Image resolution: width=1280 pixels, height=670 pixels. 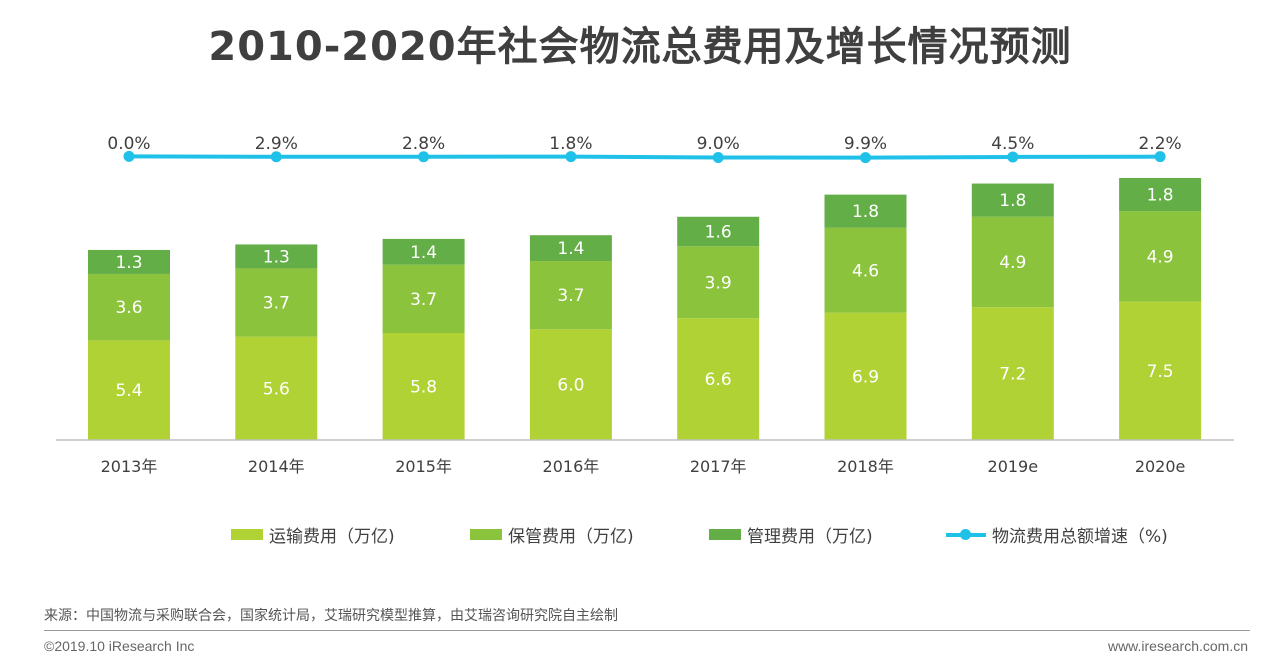 What do you see at coordinates (644, 157) in the screenshot?
I see `growth-rate-line` at bounding box center [644, 157].